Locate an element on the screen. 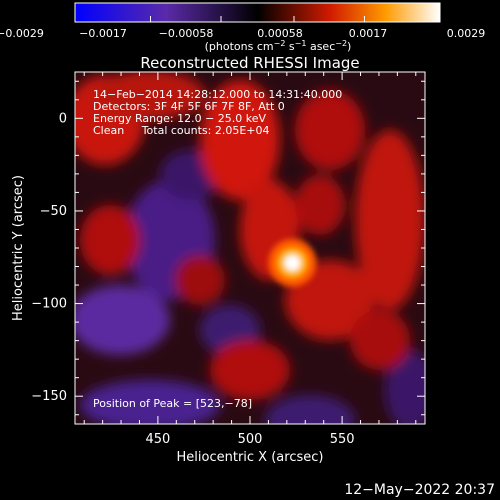  annotation-detectors: Detectors: 3F 4F 5F 6F 7F 8F, Att 0 is located at coordinates (189, 106).